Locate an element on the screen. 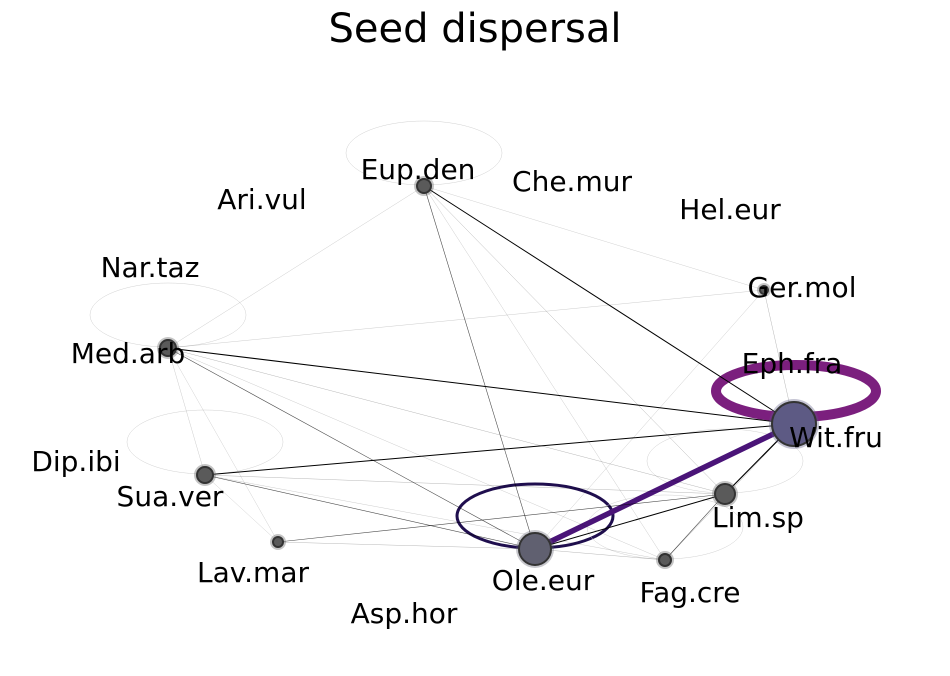 Image resolution: width=950 pixels, height=676 pixels. node-label-lim: Lim.sp is located at coordinates (758, 517).